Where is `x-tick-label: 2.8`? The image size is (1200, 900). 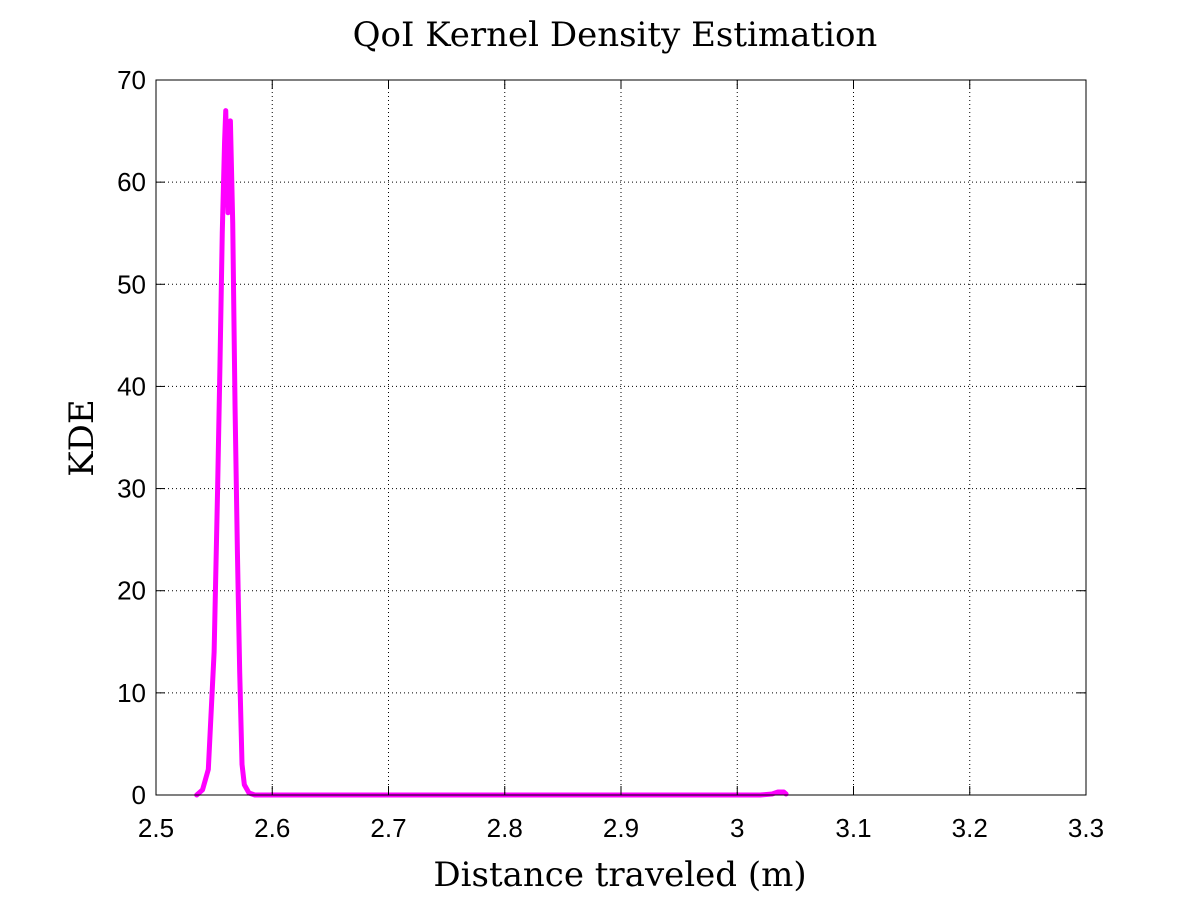
x-tick-label: 2.8 is located at coordinates (505, 828).